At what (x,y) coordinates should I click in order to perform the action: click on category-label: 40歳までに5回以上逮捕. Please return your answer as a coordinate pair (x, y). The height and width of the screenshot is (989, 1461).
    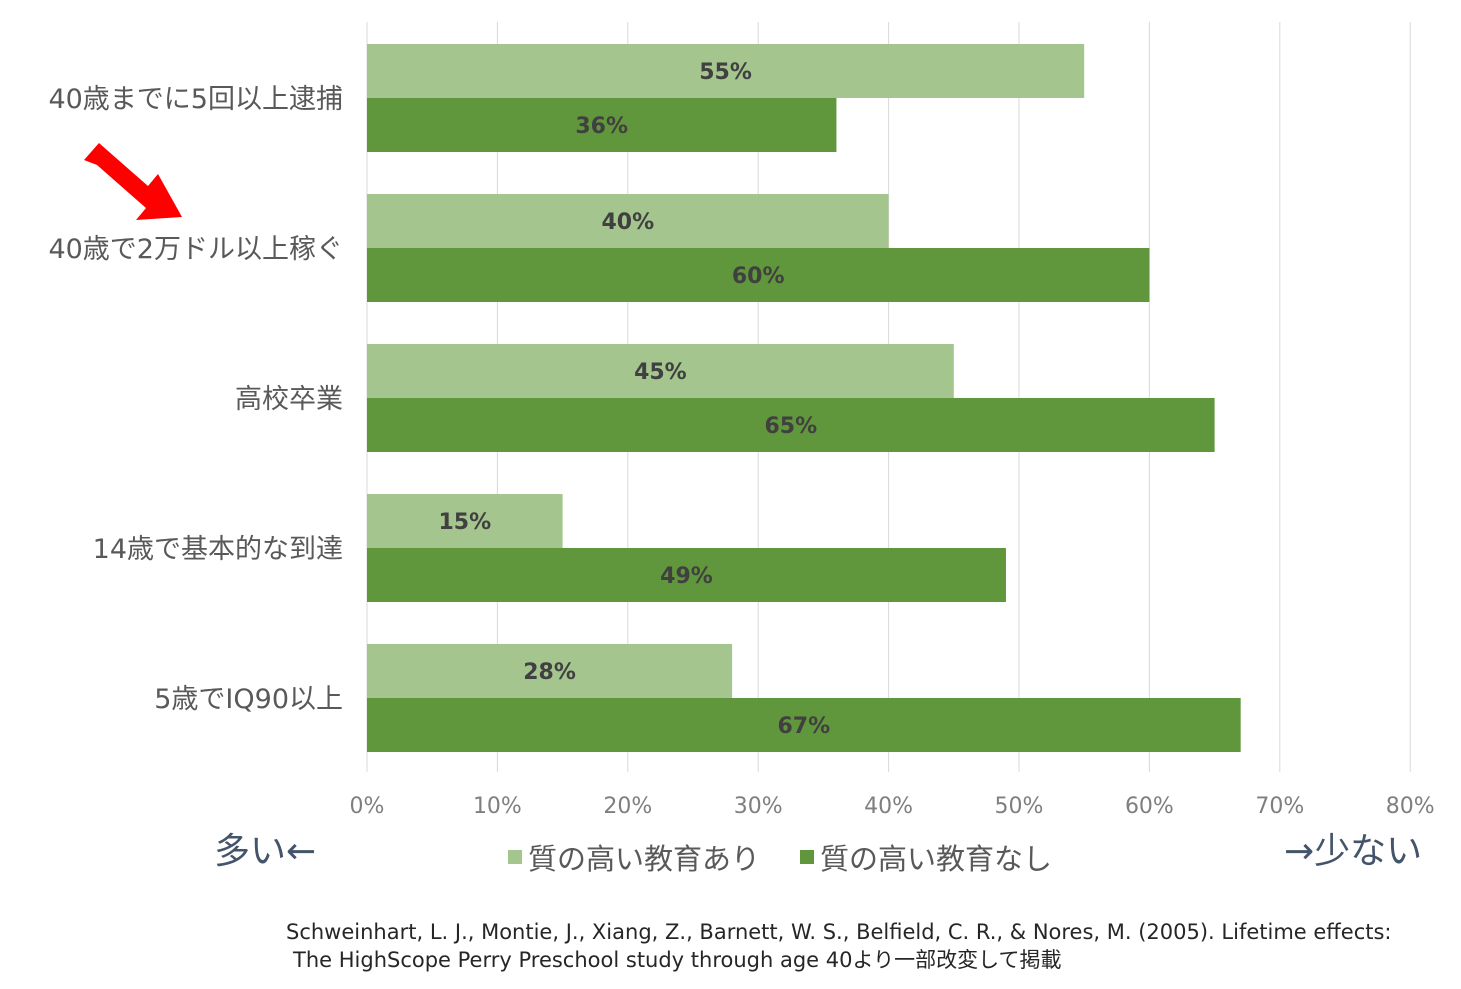
    Looking at the image, I should click on (195, 99).